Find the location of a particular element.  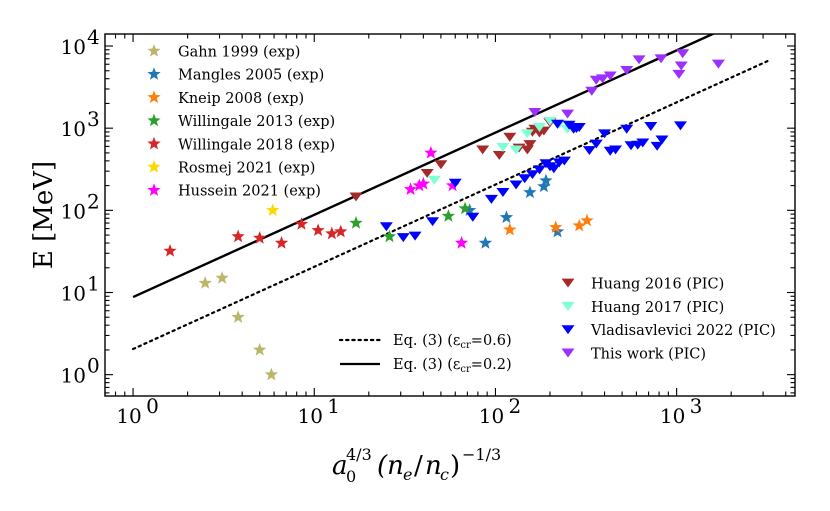

x-axis-title: a 0 4/3 (n e / n c ) −1/3 is located at coordinates (416, 465).